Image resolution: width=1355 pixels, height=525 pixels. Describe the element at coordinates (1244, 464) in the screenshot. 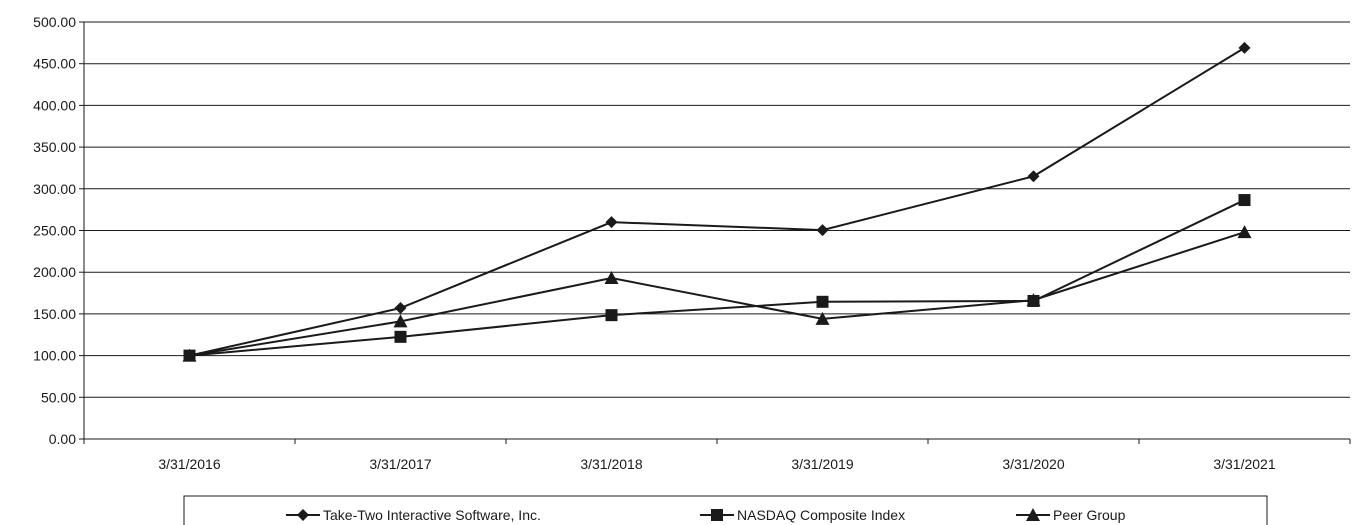

I see `x-tick-label: 3/31/2021` at that location.